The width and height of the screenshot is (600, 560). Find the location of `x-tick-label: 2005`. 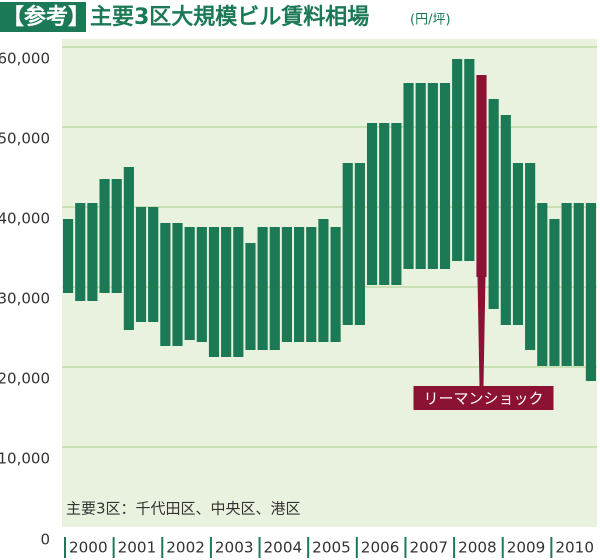

x-tick-label: 2005 is located at coordinates (331, 548).